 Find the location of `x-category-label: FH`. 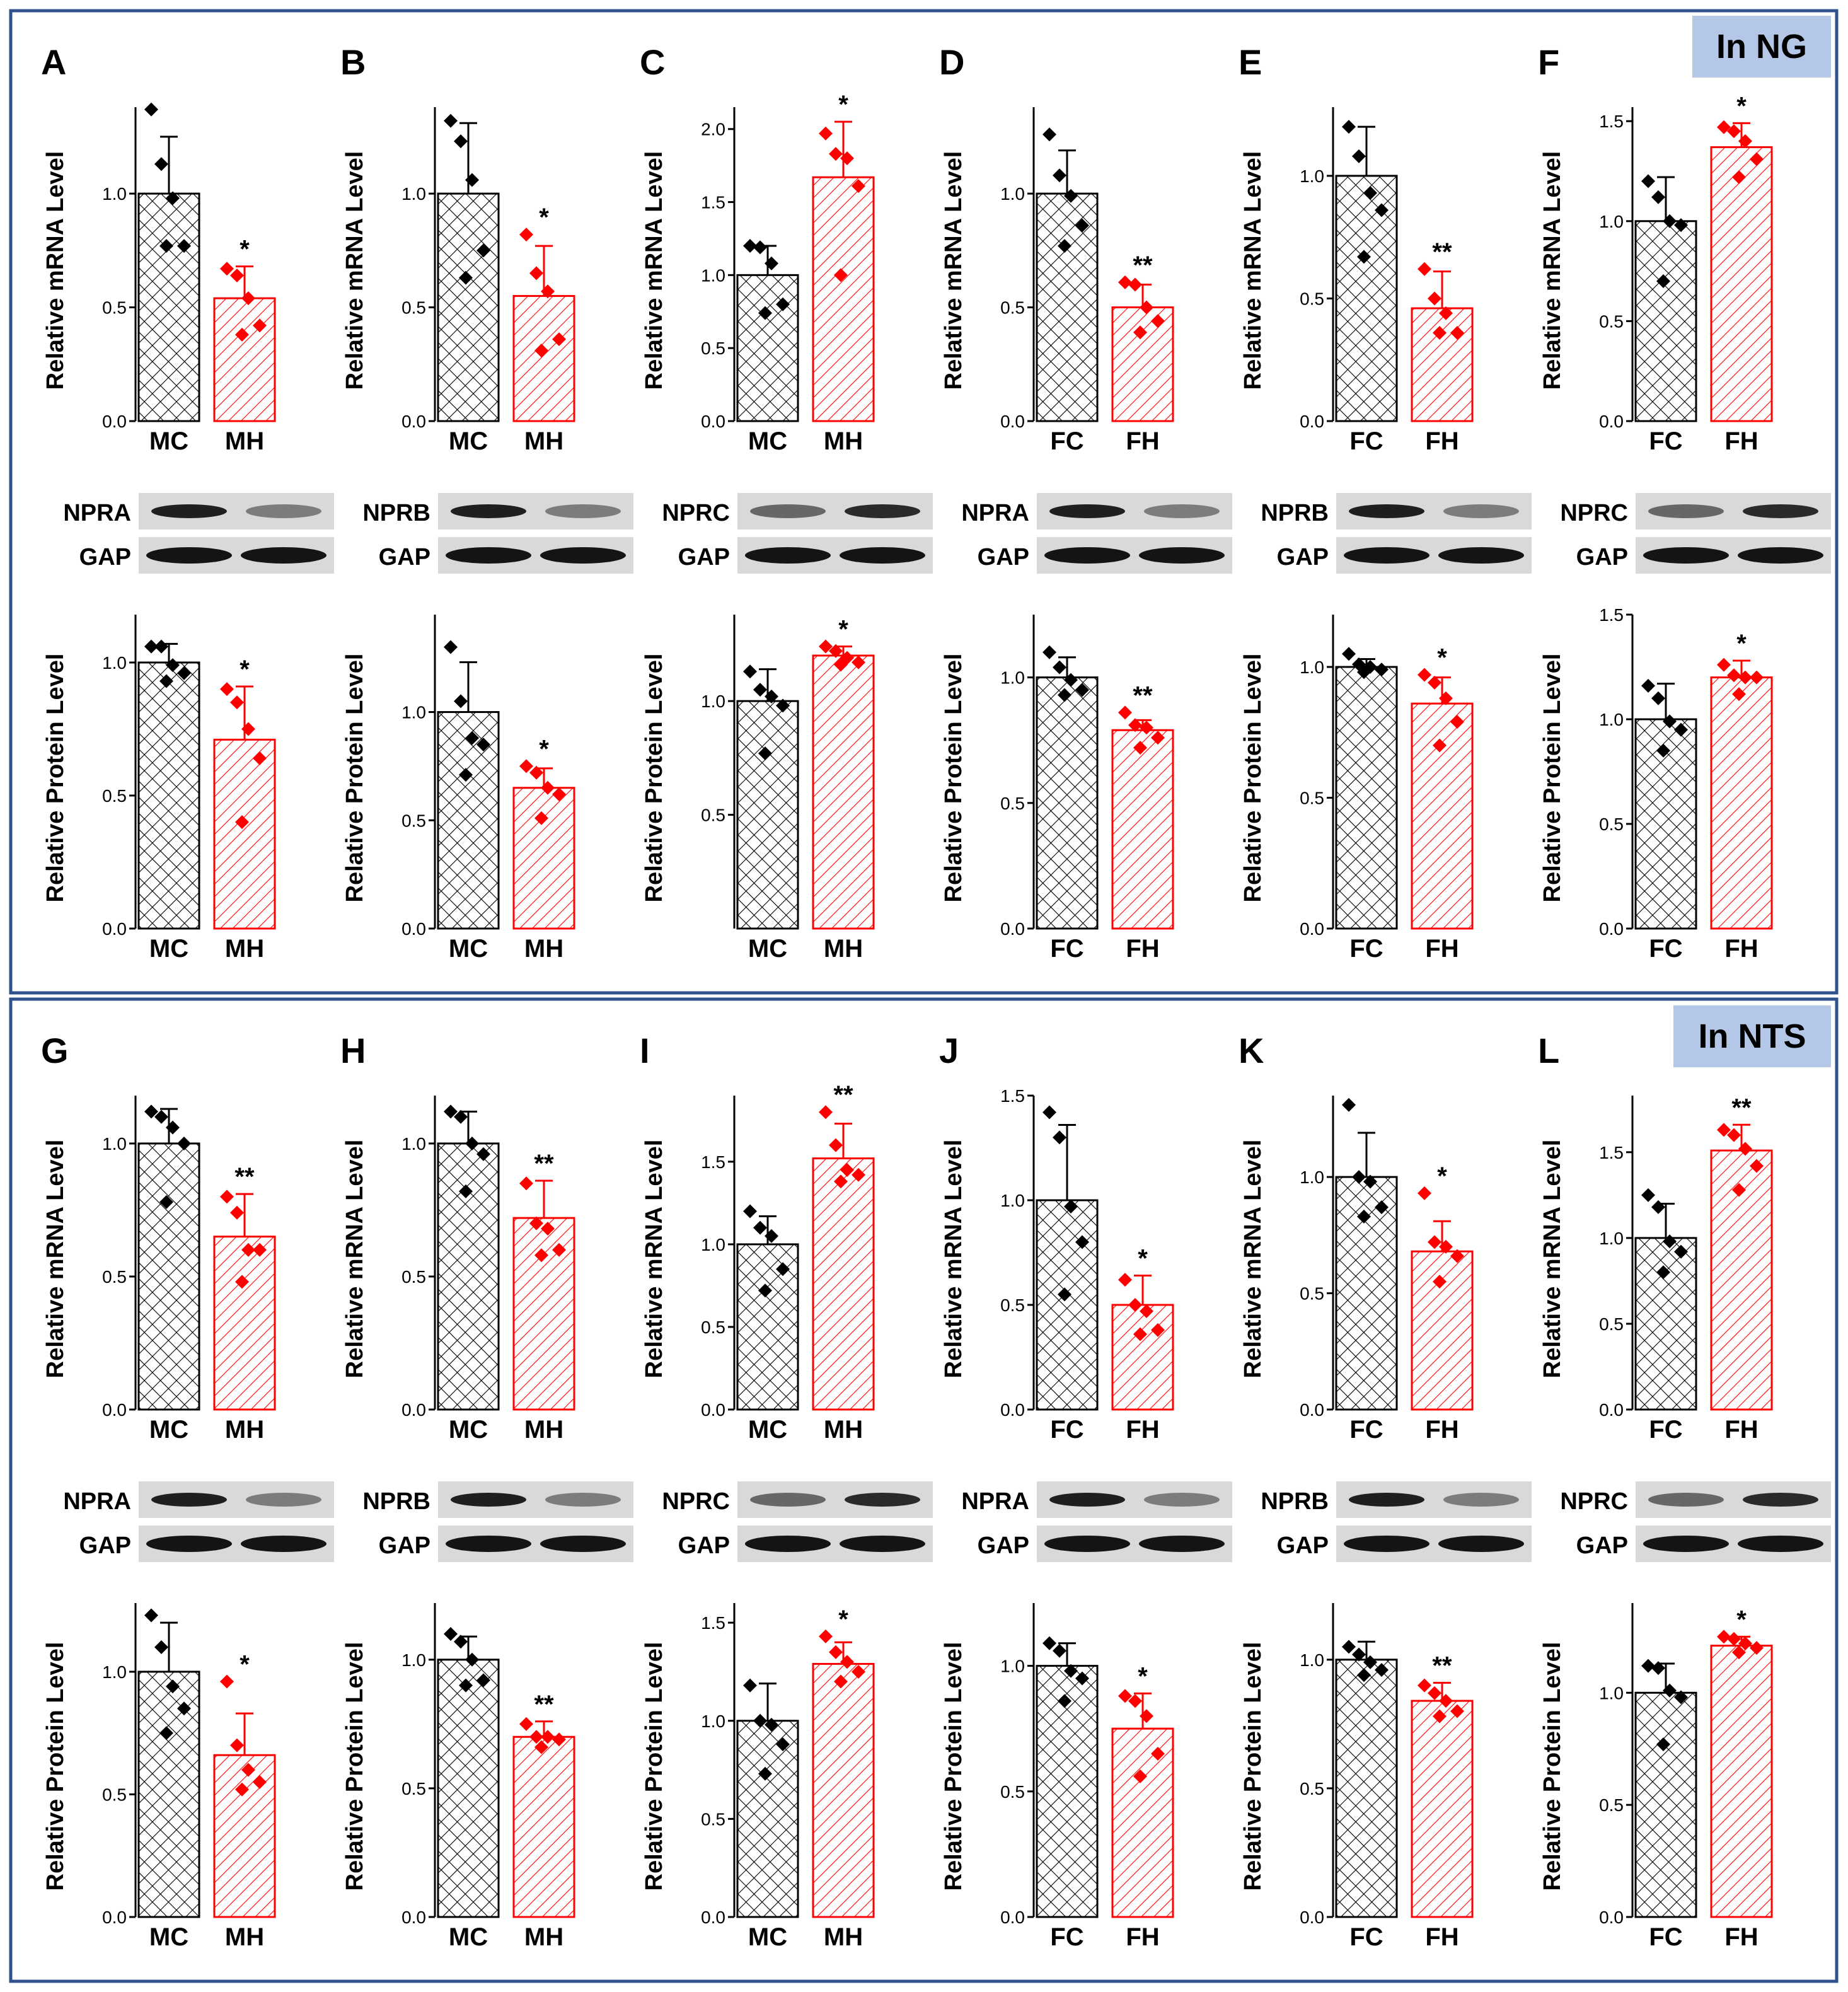

x-category-label: FH is located at coordinates (1441, 1430).